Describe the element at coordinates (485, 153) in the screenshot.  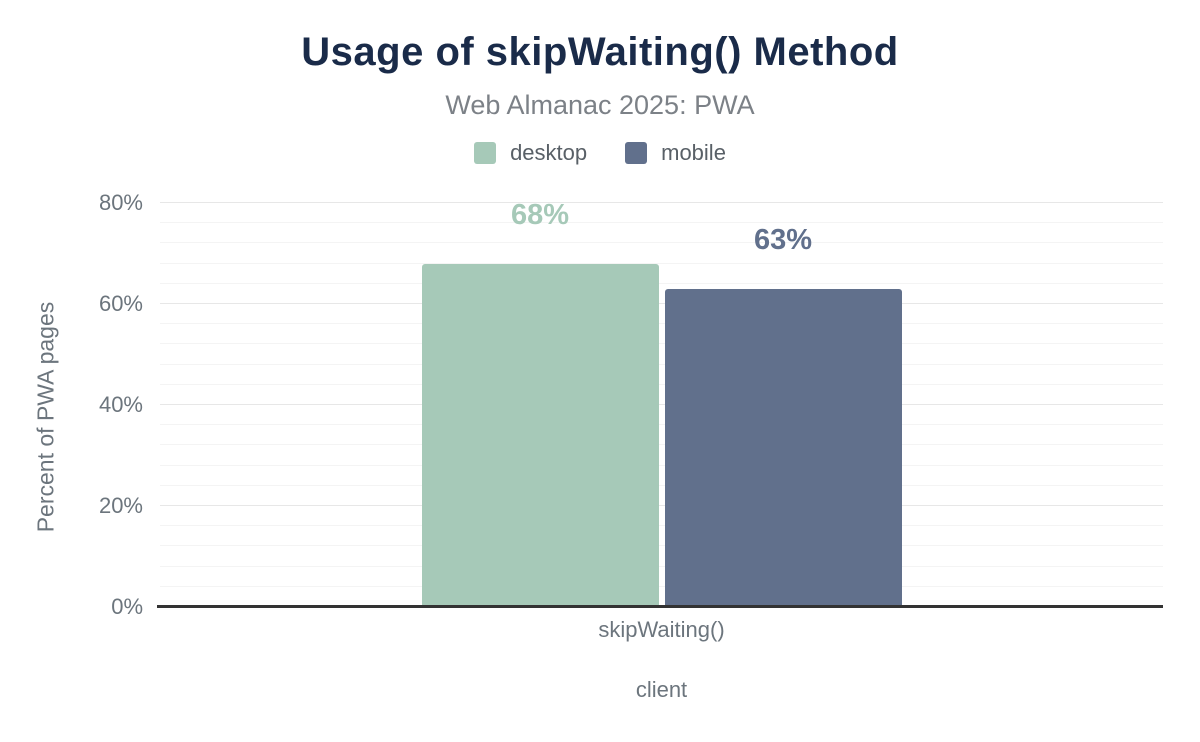
I see `legend-swatch-desktop` at that location.